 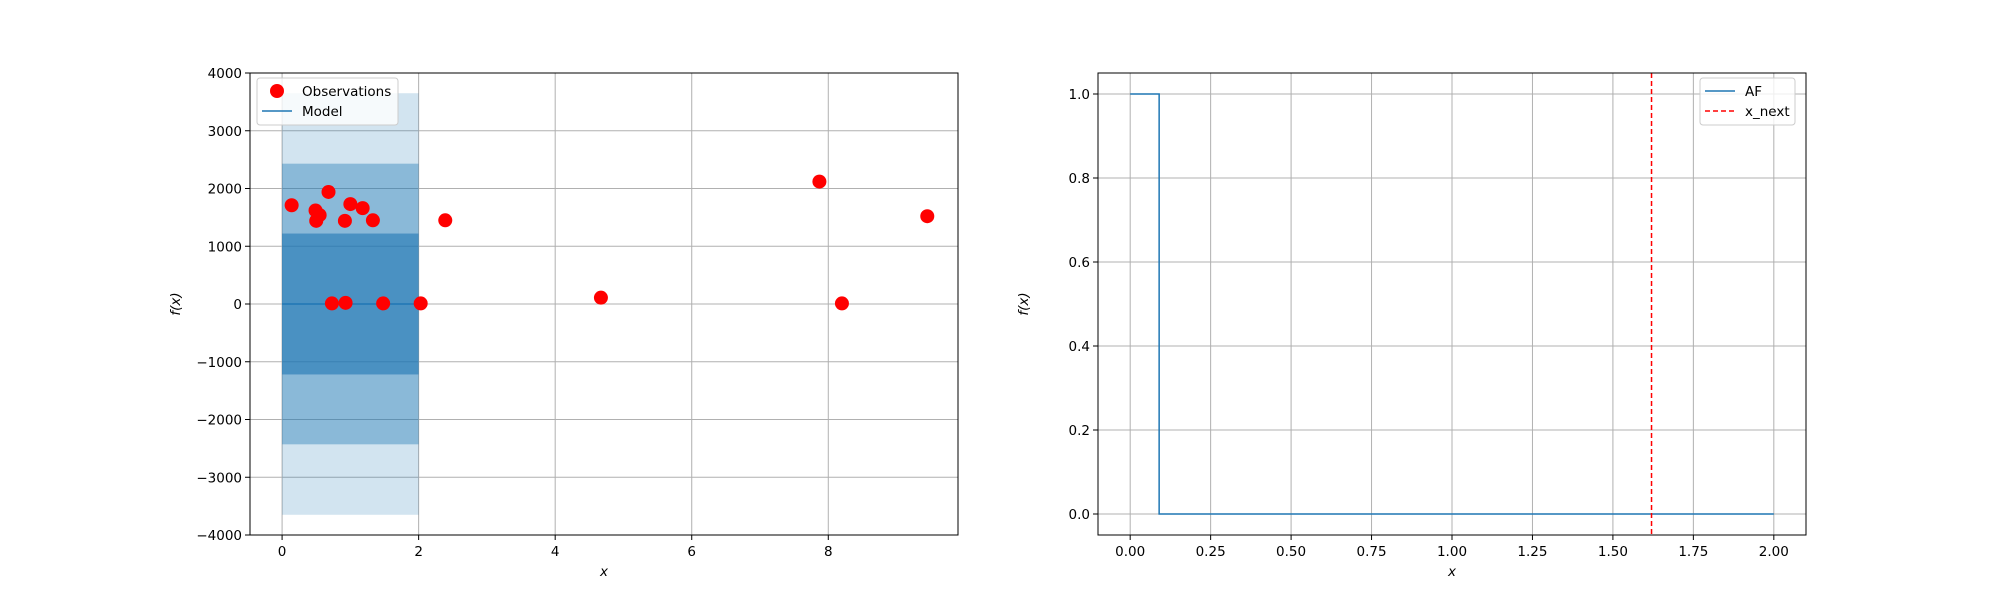 What do you see at coordinates (1079, 515) in the screenshot?
I see `y-tick-label: 0.0` at bounding box center [1079, 515].